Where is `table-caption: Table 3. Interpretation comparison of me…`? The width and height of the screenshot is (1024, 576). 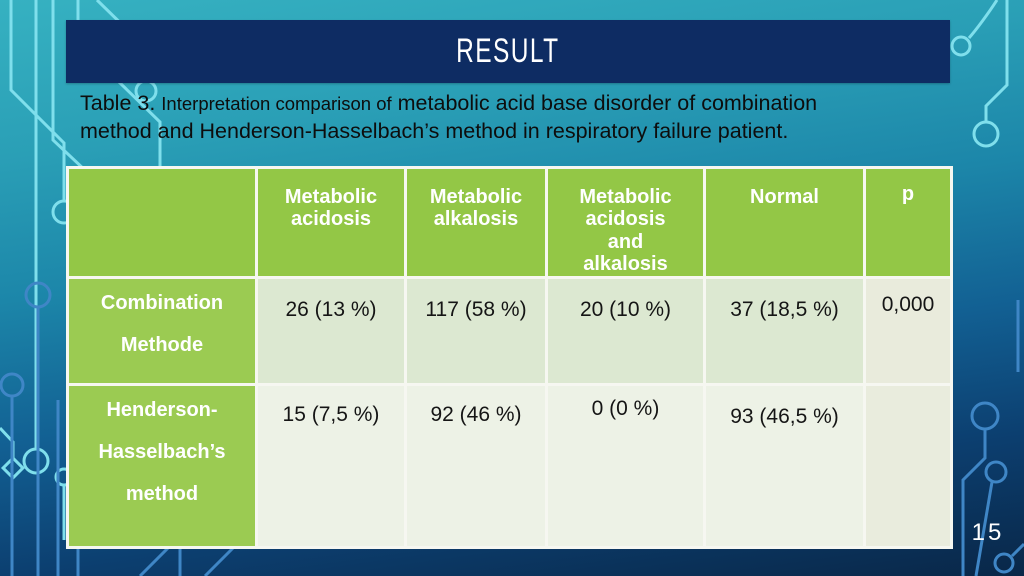 table-caption: Table 3. Interpretation comparison of me… is located at coordinates (490, 118).